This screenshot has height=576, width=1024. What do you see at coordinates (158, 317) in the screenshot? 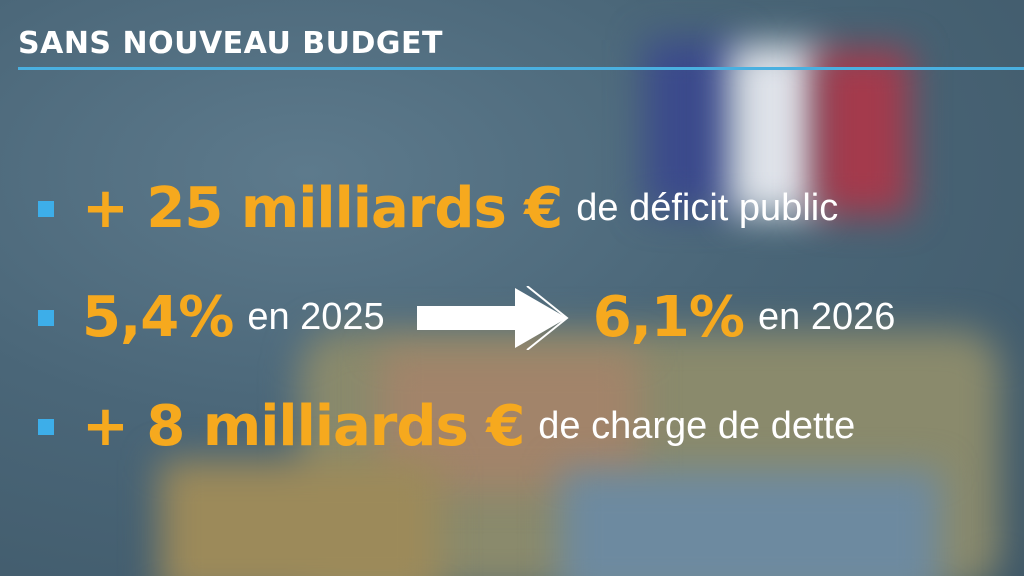
I see `rate-2025-value: 5,4%` at bounding box center [158, 317].